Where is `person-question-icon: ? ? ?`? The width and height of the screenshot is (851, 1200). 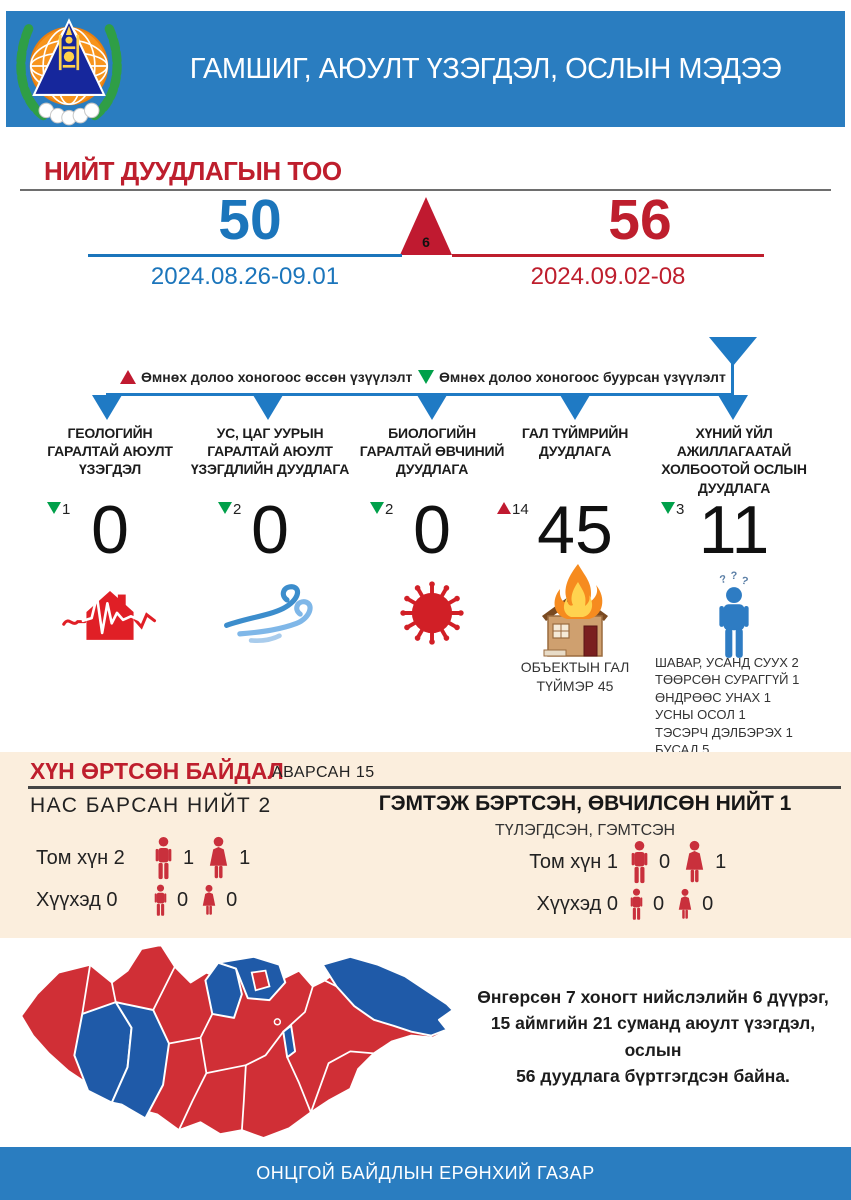 person-question-icon: ? ? ? is located at coordinates (733, 614).